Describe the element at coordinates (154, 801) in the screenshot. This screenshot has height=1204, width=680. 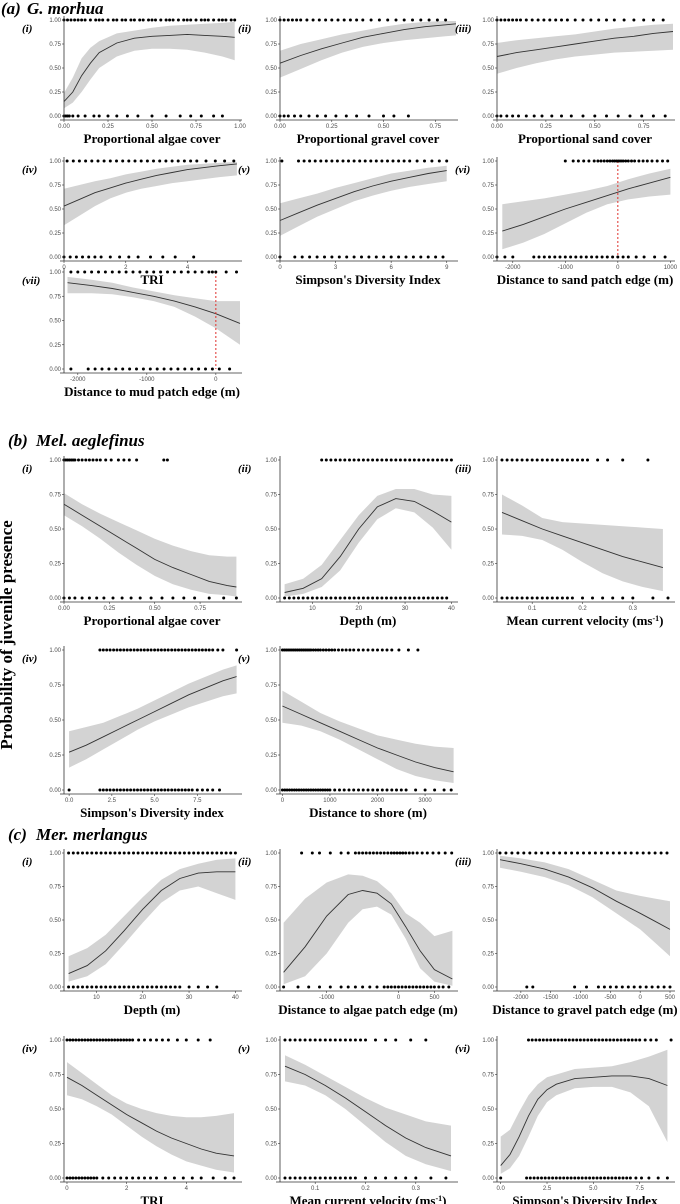
I see `x-tick-label: 5.0` at that location.